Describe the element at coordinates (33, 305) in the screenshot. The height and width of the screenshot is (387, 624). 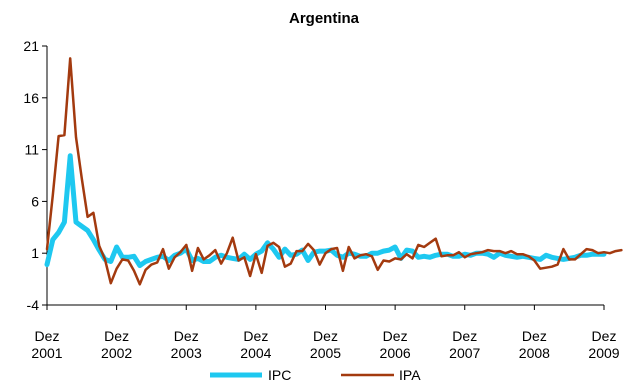
I see `y-tick-label: -4` at that location.